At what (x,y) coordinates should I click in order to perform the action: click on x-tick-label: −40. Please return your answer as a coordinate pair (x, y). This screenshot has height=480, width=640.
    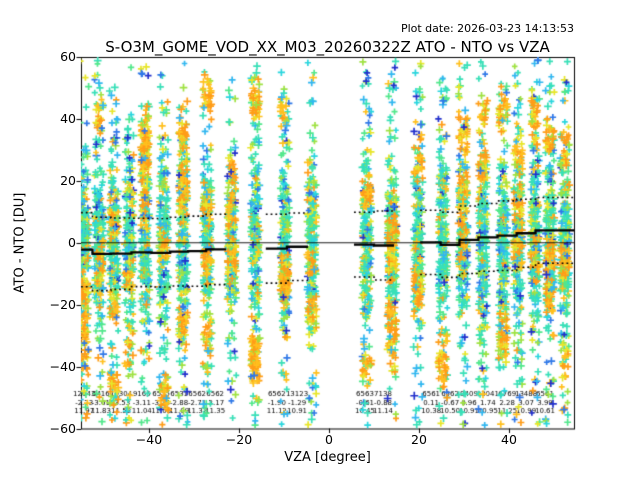
    Looking at the image, I should click on (149, 439).